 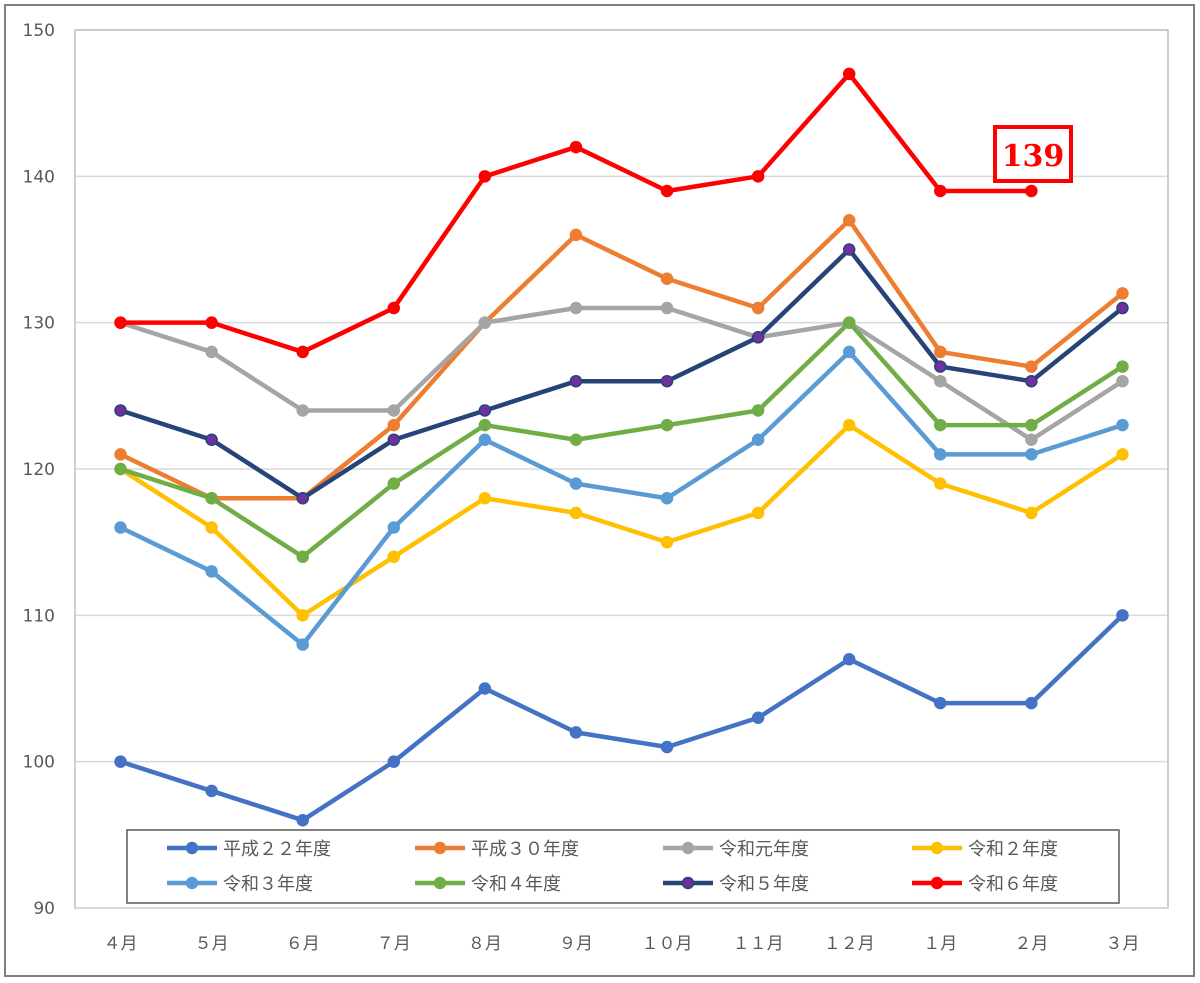 What do you see at coordinates (849, 944) in the screenshot?
I see `x-tick-label: １２月` at bounding box center [849, 944].